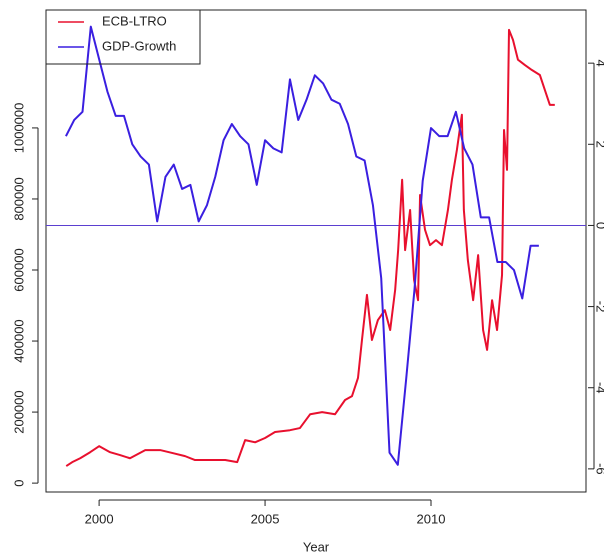 The image size is (604, 558). I want to click on y-tick-label: 200000, so click(18, 411).